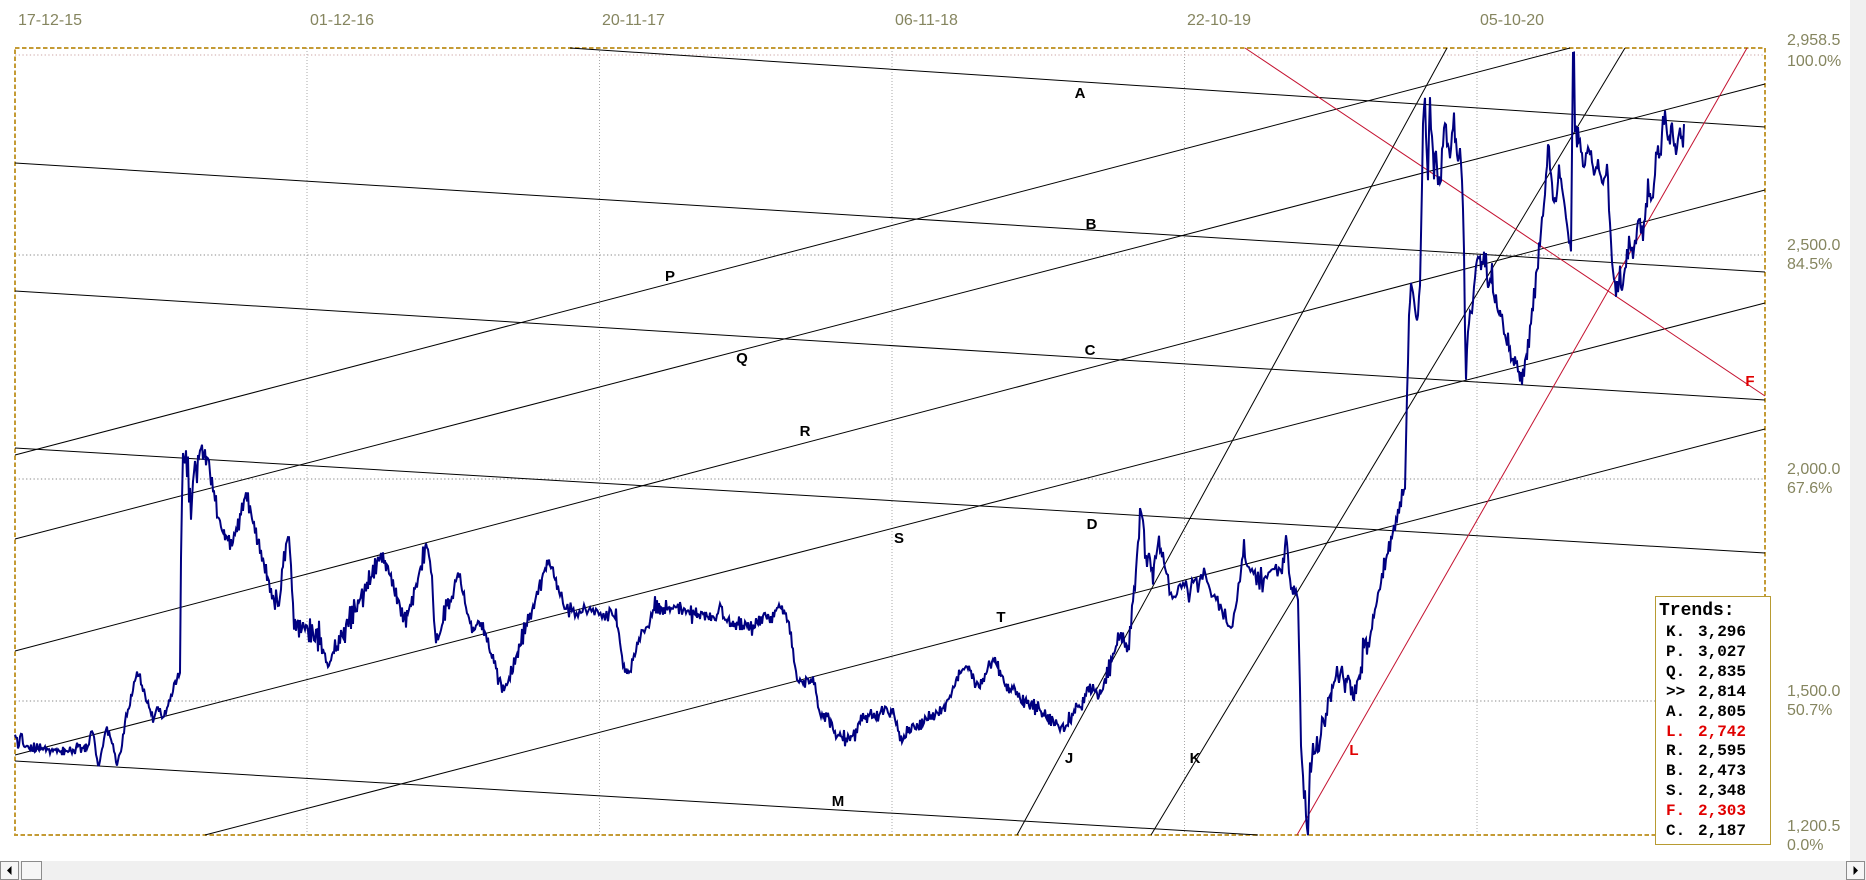  Describe the element at coordinates (50, 20) in the screenshot. I see `svg-text: 17-12-15` at that location.